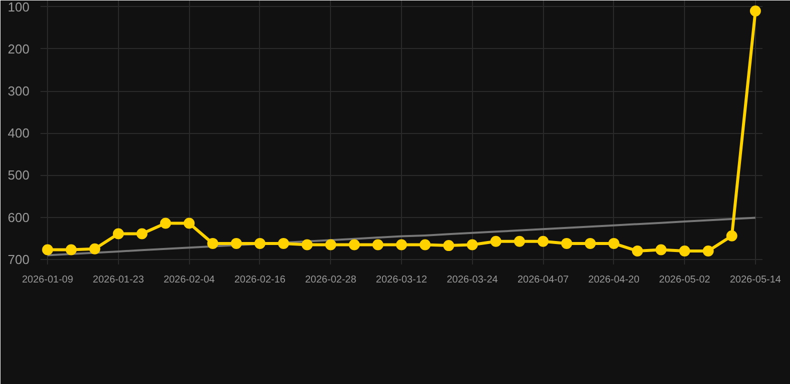  I want to click on x-tick-label: 2026-05-02, so click(685, 280).